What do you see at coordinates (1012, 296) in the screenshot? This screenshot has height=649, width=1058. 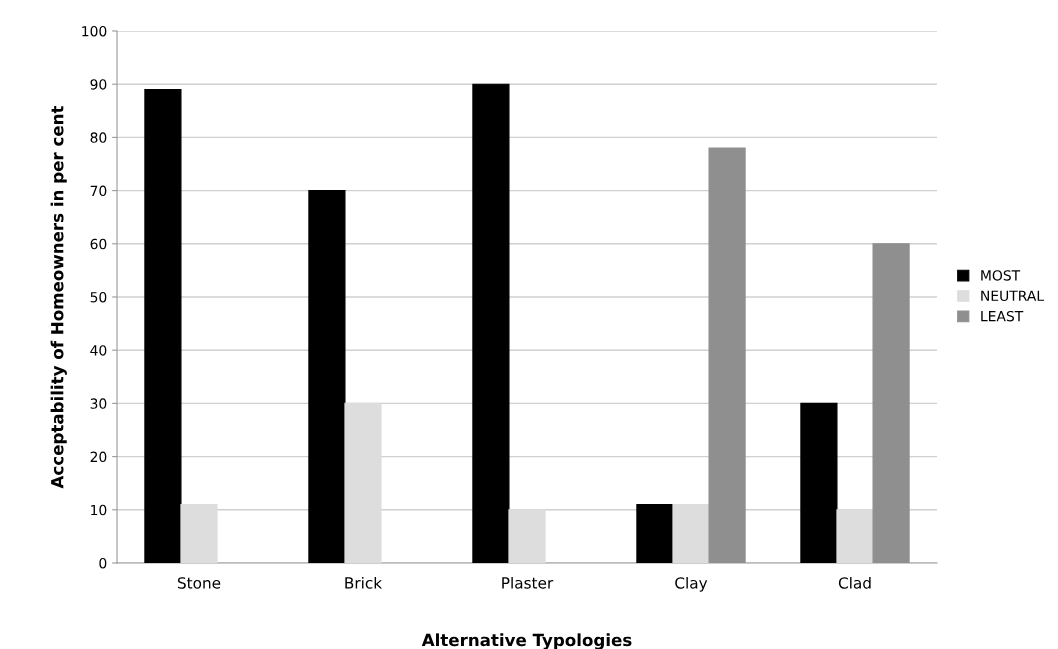 I see `legend-label: NEUTRAL` at bounding box center [1012, 296].